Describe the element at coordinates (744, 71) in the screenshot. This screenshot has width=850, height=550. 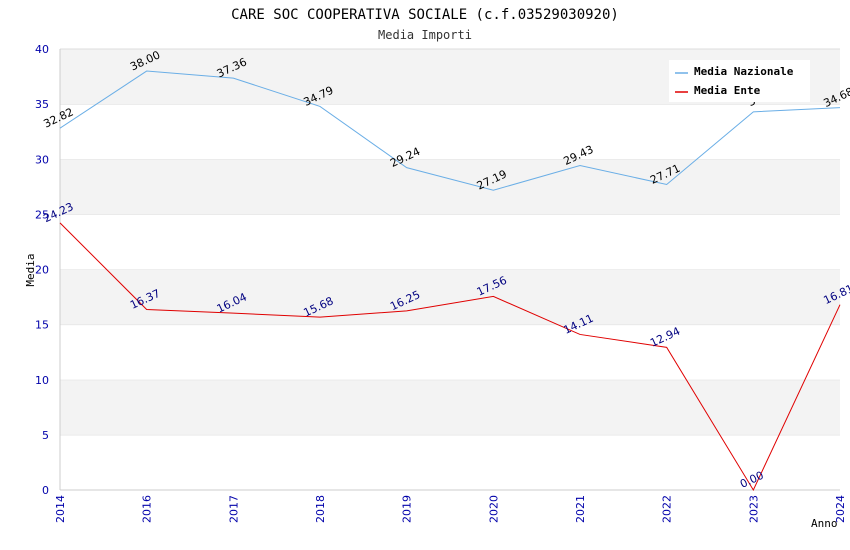
I see `legend-label-media-nazionale: Media Nazionale` at that location.